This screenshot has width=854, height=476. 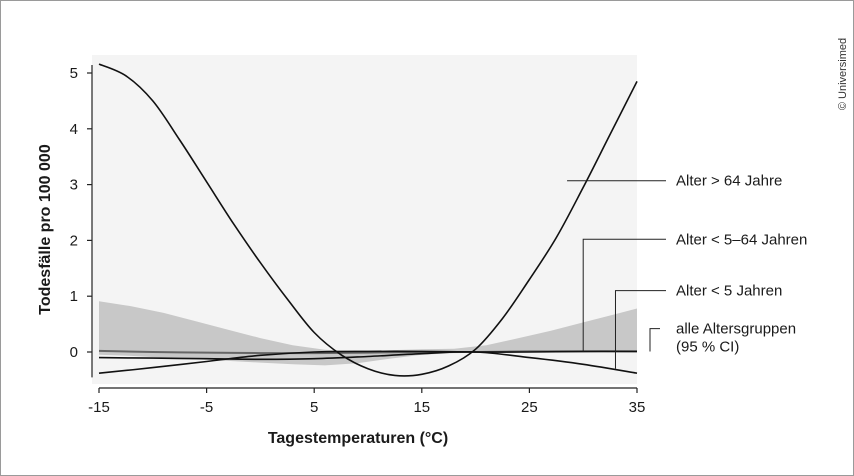 What do you see at coordinates (421, 407) in the screenshot?
I see `x-tick-label: 15` at bounding box center [421, 407].